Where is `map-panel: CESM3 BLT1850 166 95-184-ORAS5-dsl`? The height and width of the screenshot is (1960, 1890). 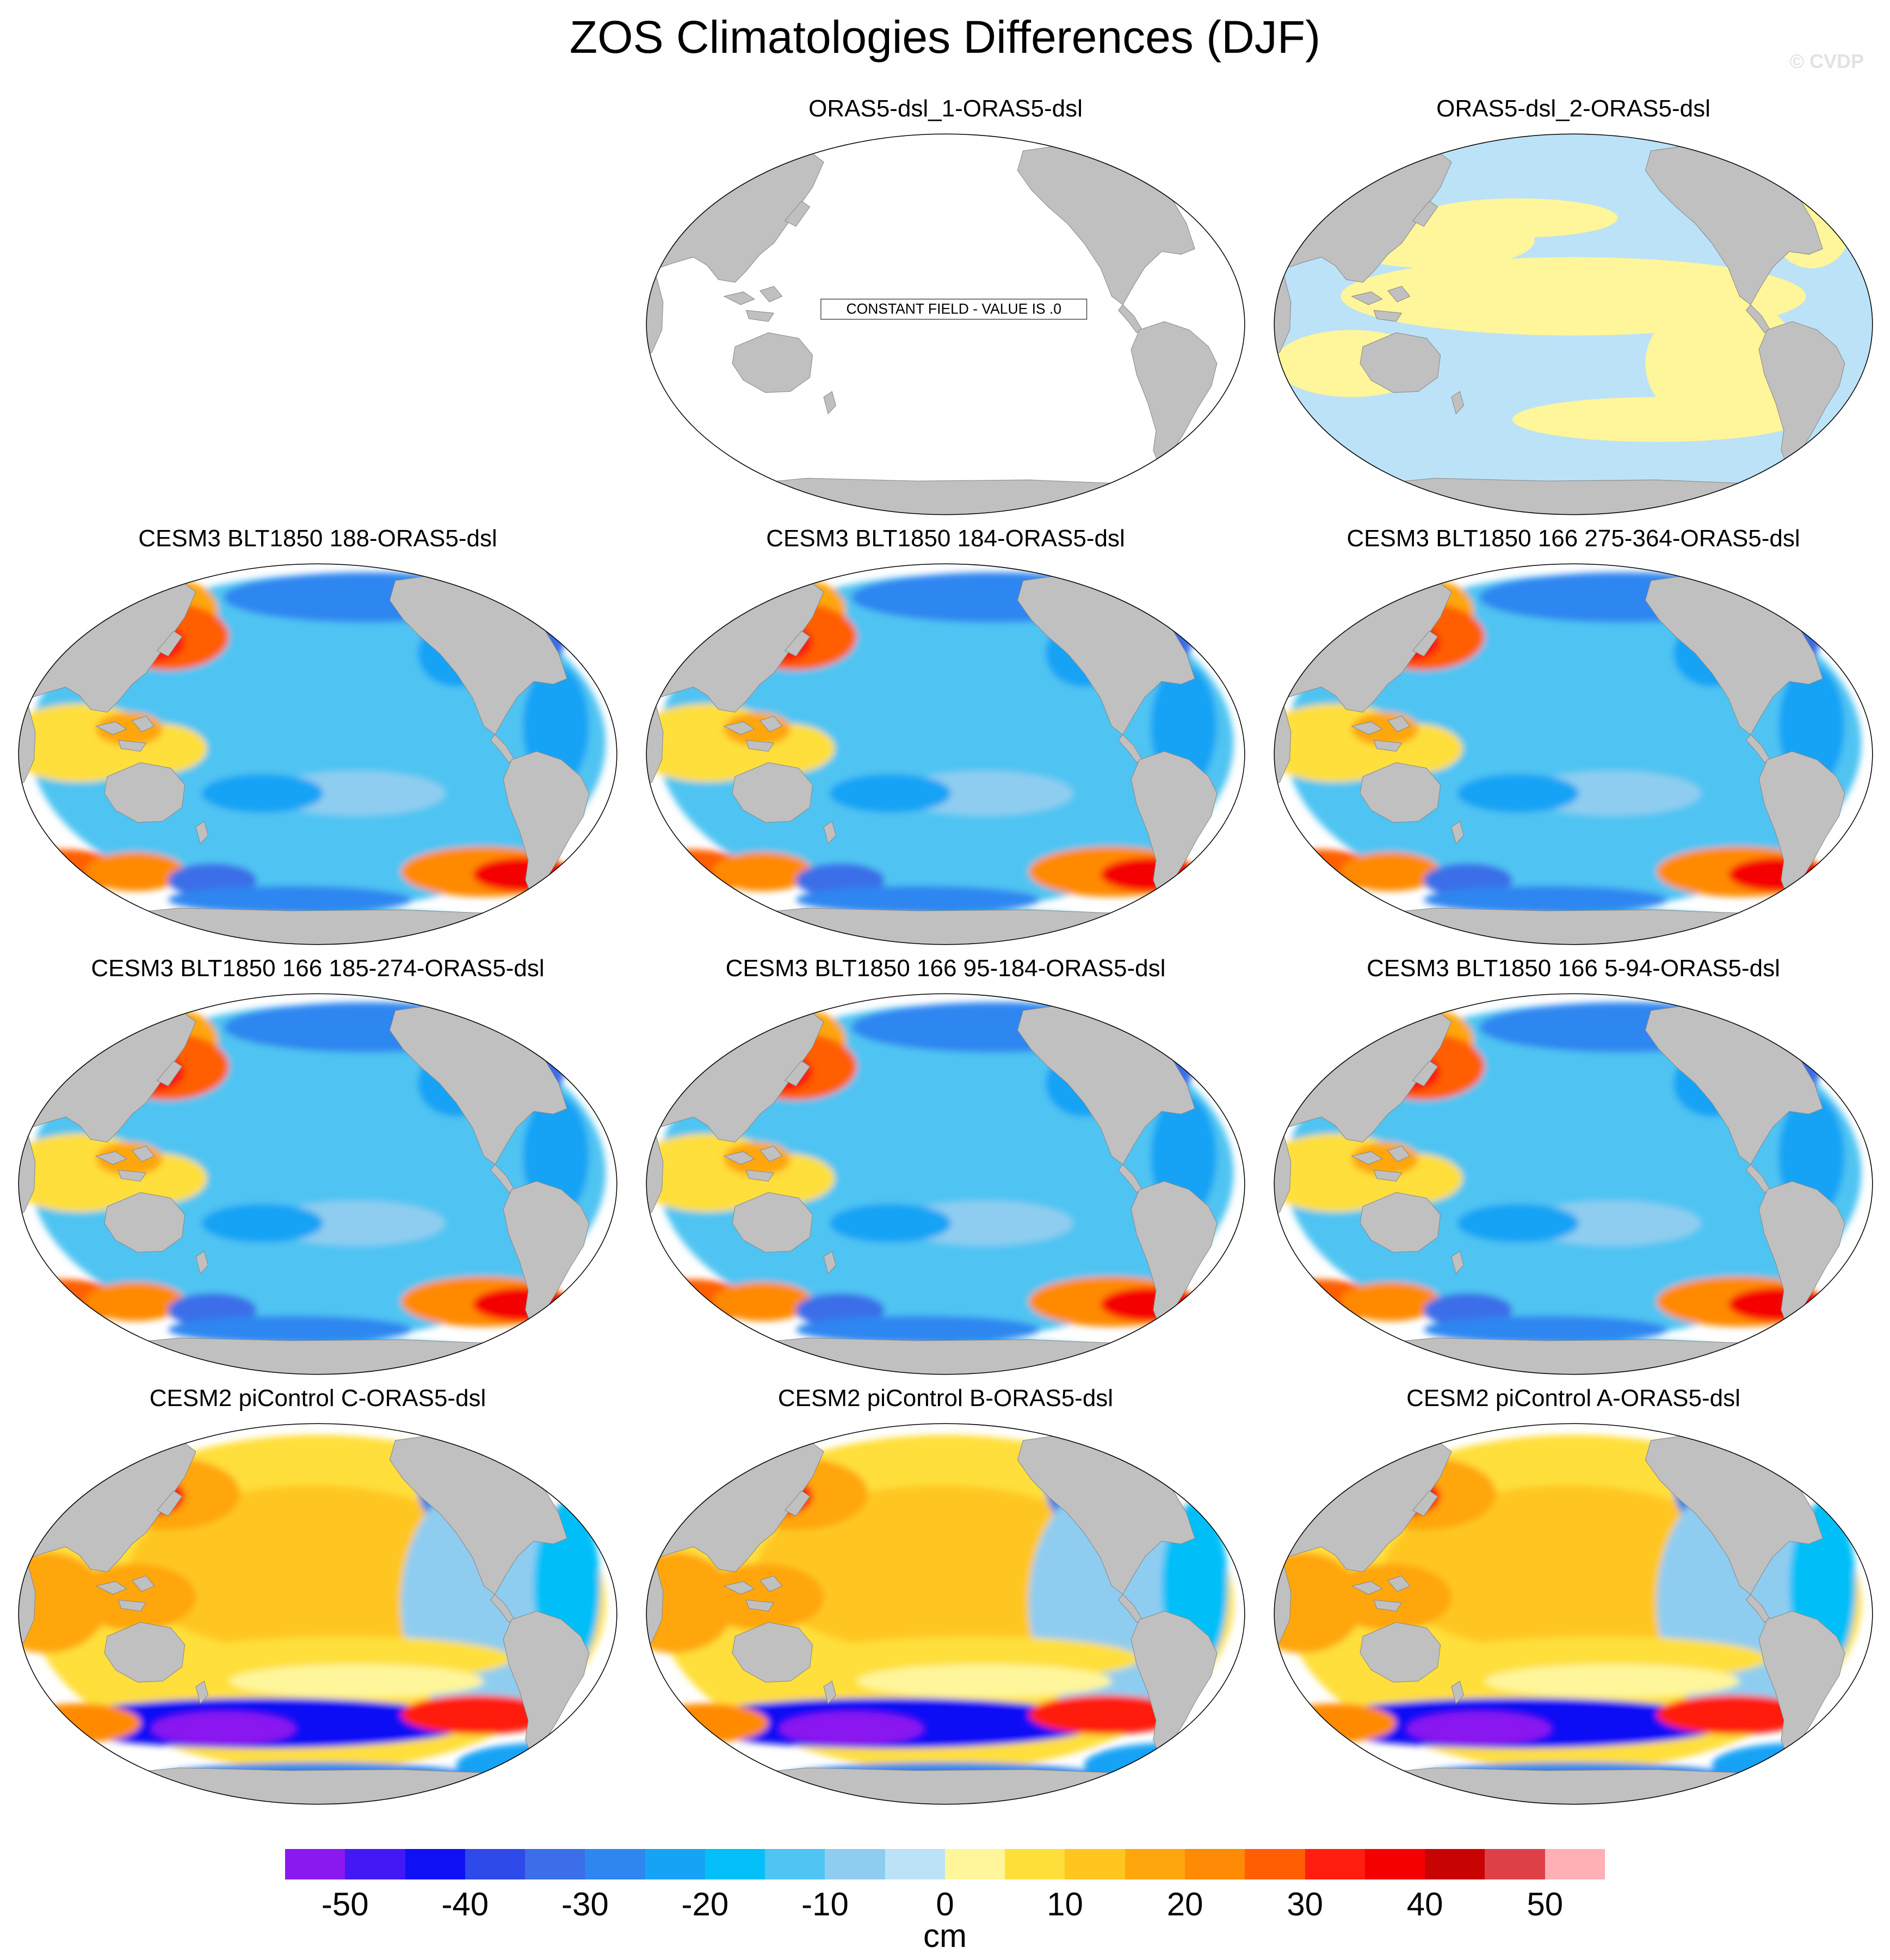
map-panel: CESM3 BLT1850 166 95-184-ORAS5-dsl is located at coordinates (945, 1170).